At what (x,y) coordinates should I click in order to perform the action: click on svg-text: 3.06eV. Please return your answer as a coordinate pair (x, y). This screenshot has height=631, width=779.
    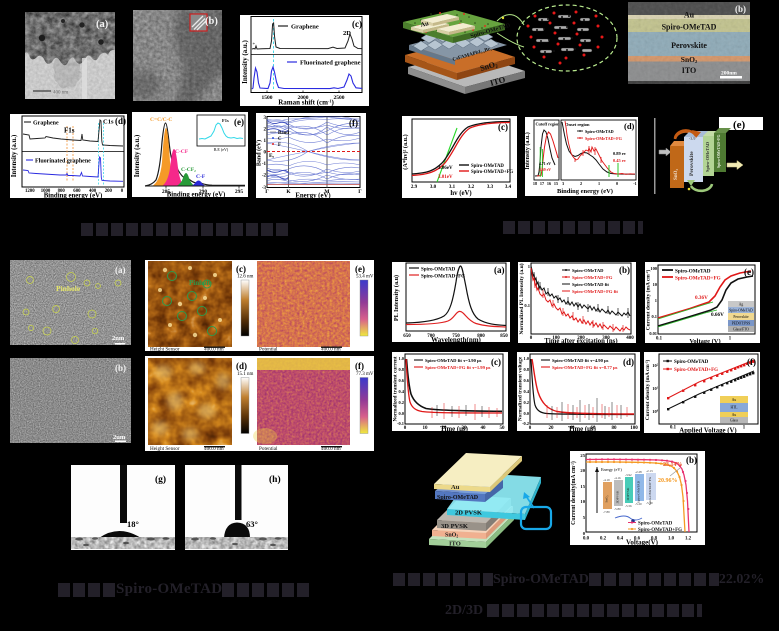
    Looking at the image, I should click on (445, 168).